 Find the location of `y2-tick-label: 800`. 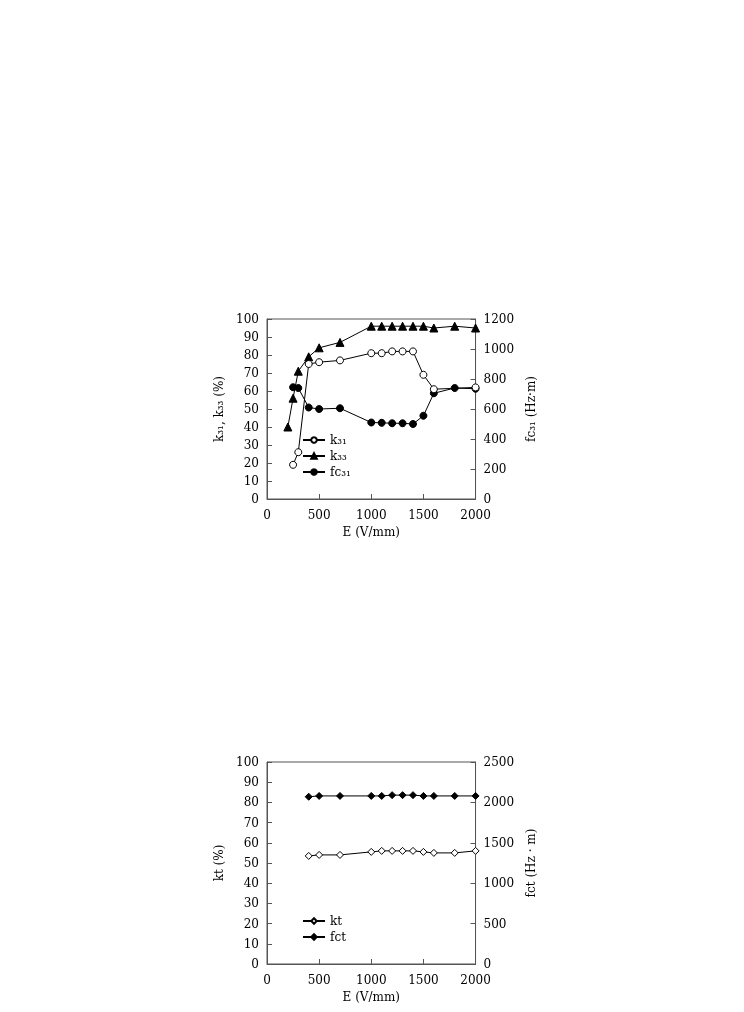

y2-tick-label: 800 is located at coordinates (495, 379).